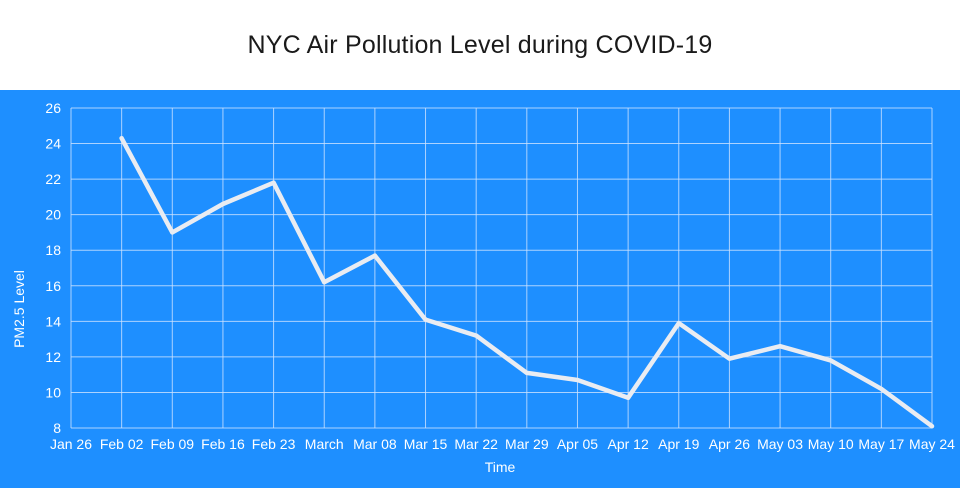 This screenshot has height=500, width=960. I want to click on y-tick-label: 20, so click(53, 215).